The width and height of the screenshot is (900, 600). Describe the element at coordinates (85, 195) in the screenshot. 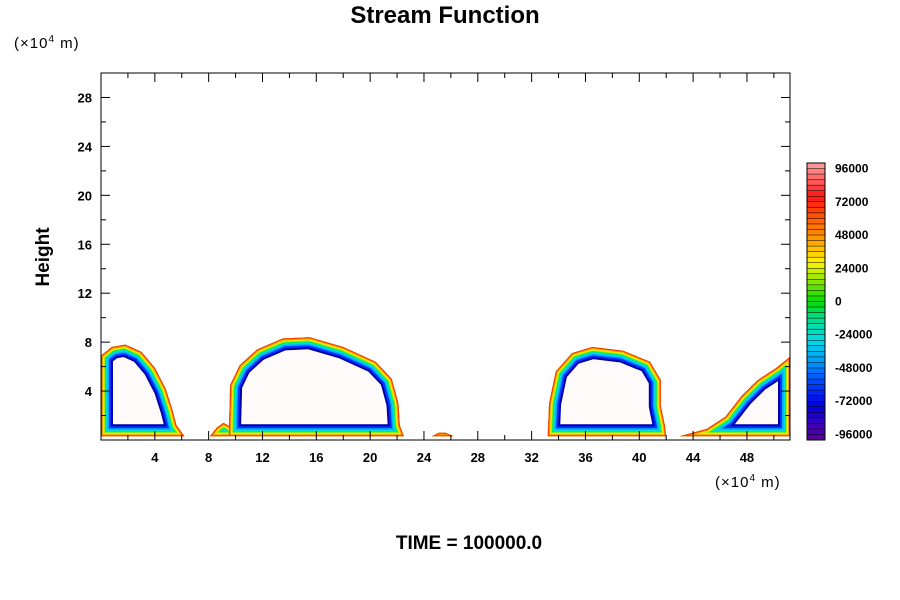

I see `y-tick-label: 20` at that location.